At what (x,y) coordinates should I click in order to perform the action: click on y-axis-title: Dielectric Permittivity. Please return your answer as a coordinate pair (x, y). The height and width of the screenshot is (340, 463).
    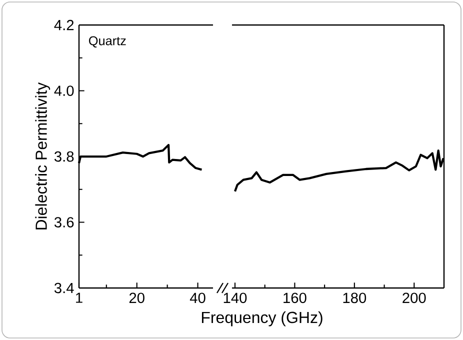
    Looking at the image, I should click on (42, 156).